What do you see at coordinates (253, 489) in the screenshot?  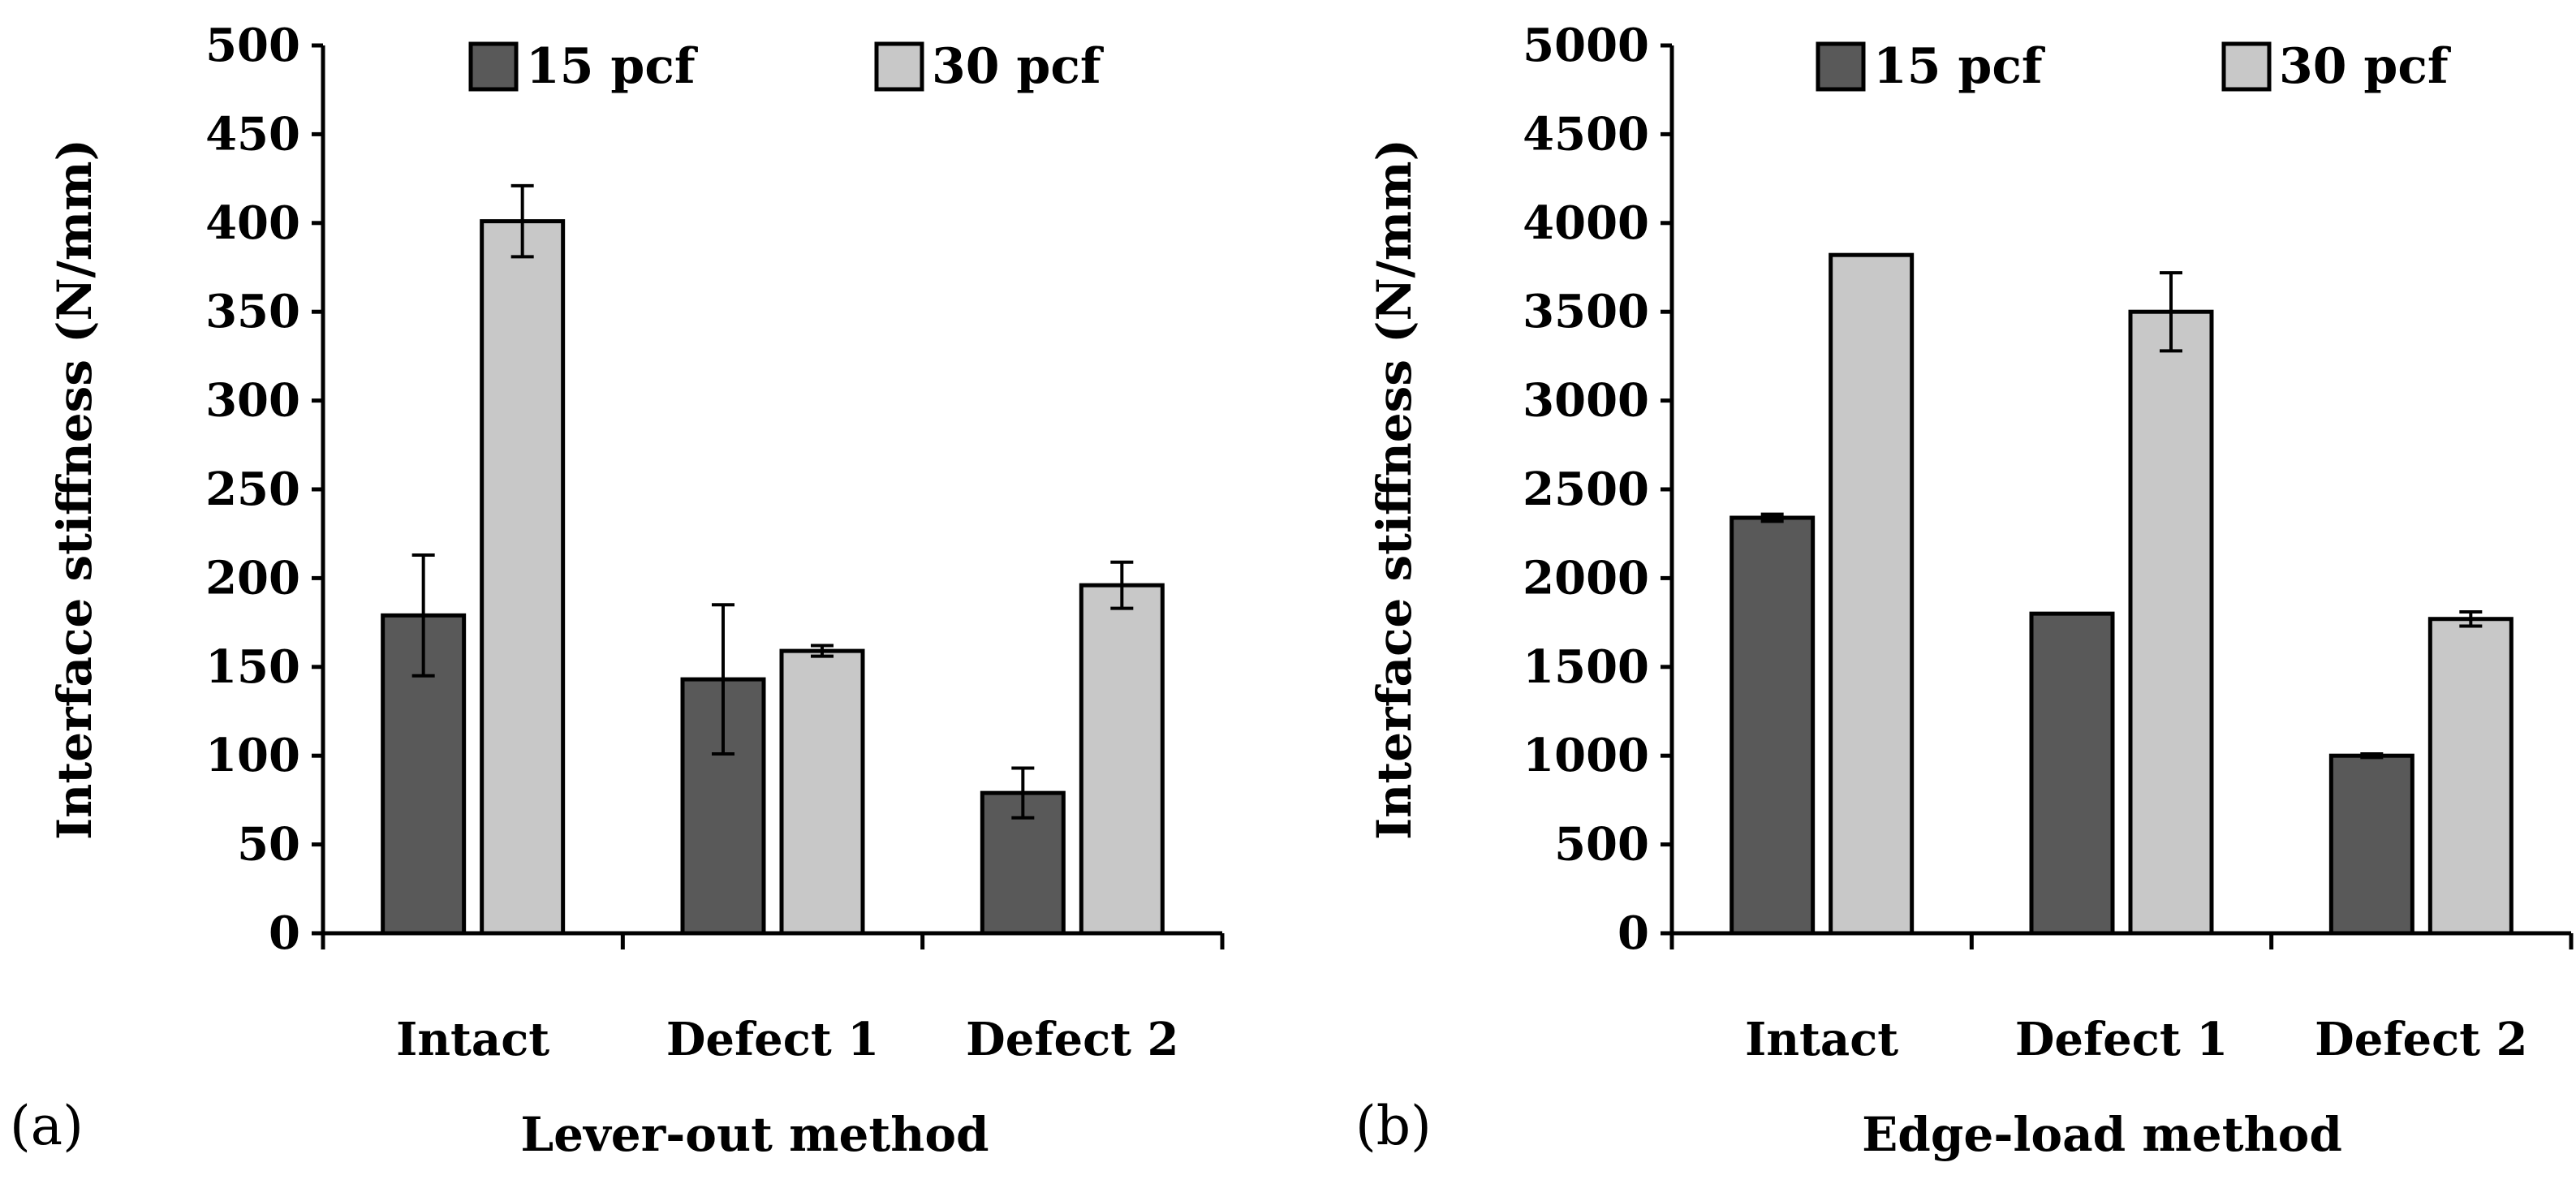 I see `y-tick-label: 250` at bounding box center [253, 489].